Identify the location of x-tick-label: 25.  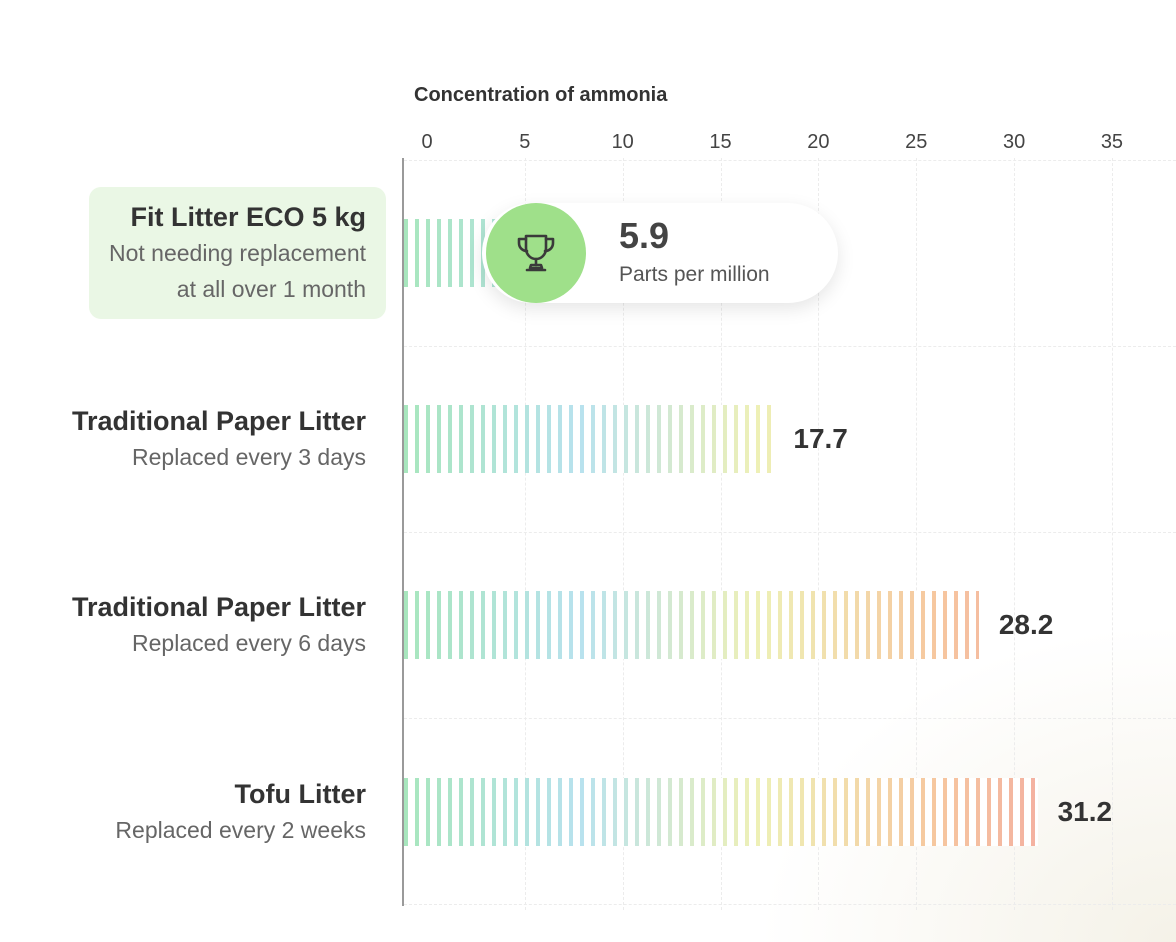
(916, 142).